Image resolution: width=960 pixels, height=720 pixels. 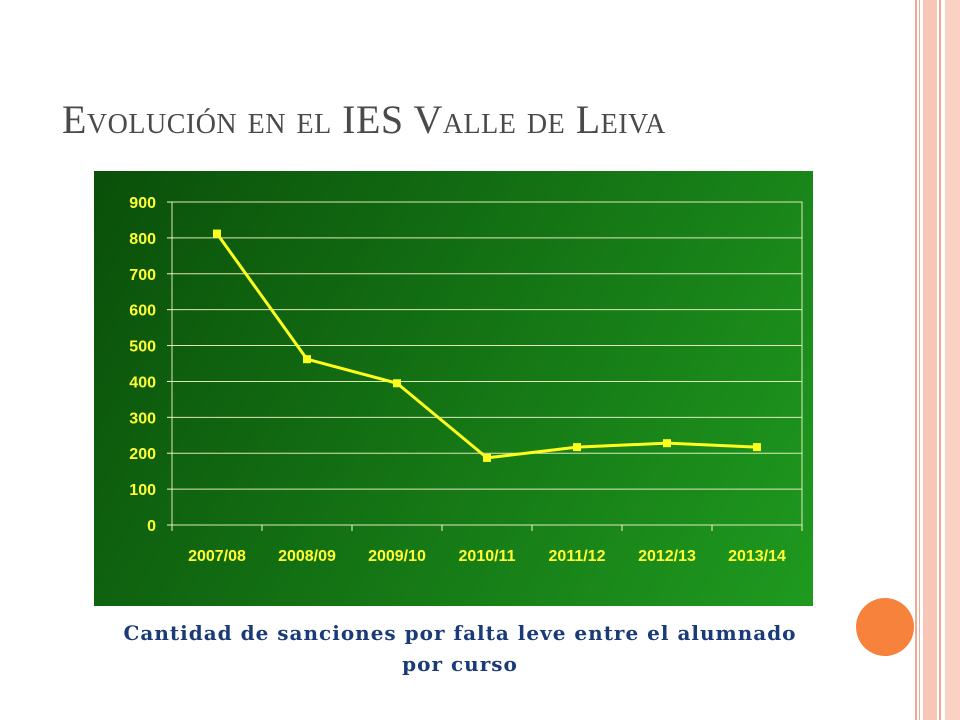 What do you see at coordinates (487, 556) in the screenshot?
I see `x-tick-label: 2010/11` at bounding box center [487, 556].